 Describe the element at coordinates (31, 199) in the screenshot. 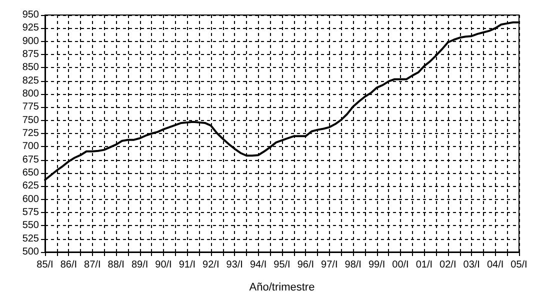

I see `y-tick-label: 600` at that location.